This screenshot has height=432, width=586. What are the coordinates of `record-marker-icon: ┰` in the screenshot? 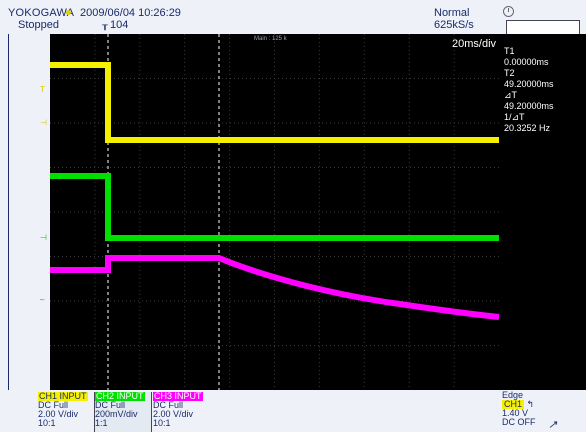 It's located at (105, 25).